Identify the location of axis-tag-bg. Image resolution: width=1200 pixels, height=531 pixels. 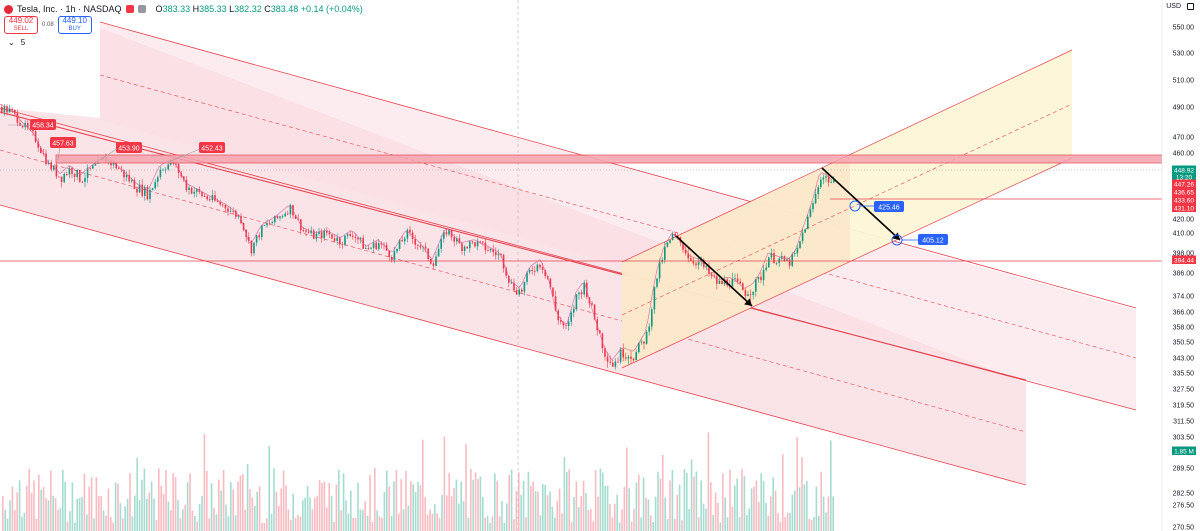
(1184, 259).